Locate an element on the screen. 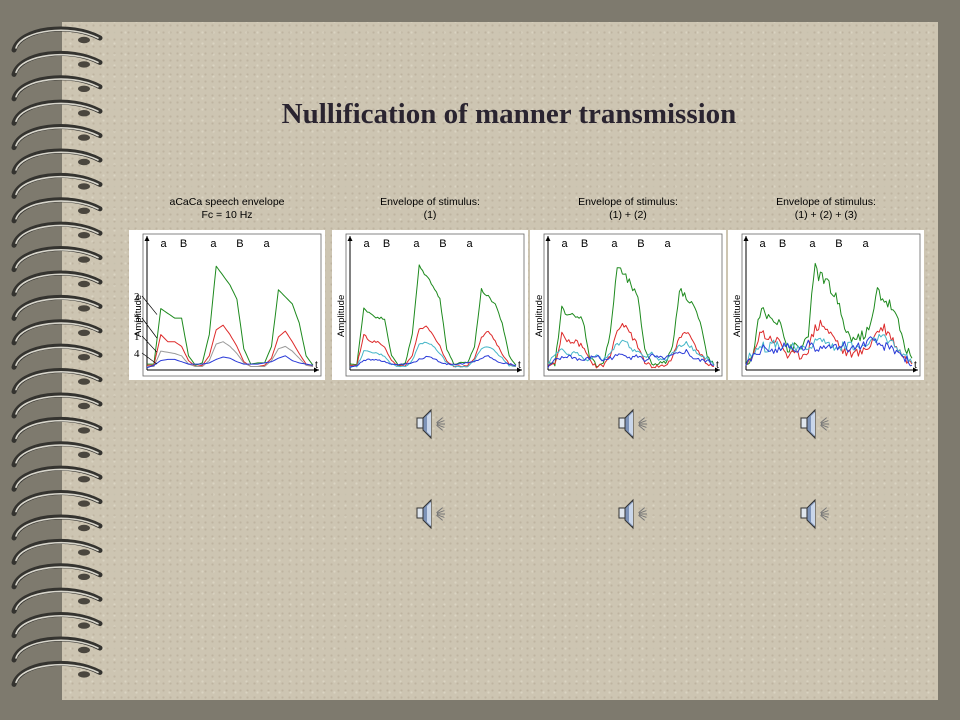 This screenshot has height=720, width=960. slide-title: Nullification of manner transmission is located at coordinates (509, 114).